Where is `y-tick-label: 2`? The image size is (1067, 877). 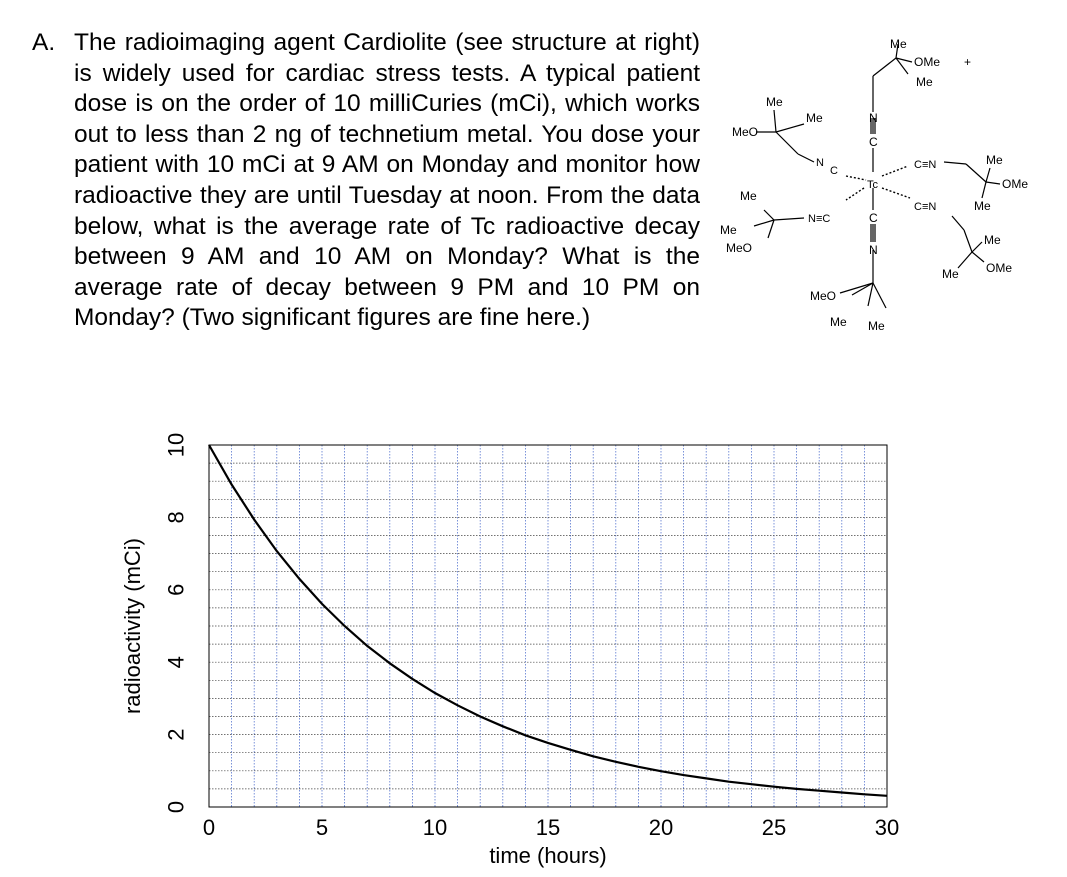
y-tick-label: 2 is located at coordinates (176, 734).